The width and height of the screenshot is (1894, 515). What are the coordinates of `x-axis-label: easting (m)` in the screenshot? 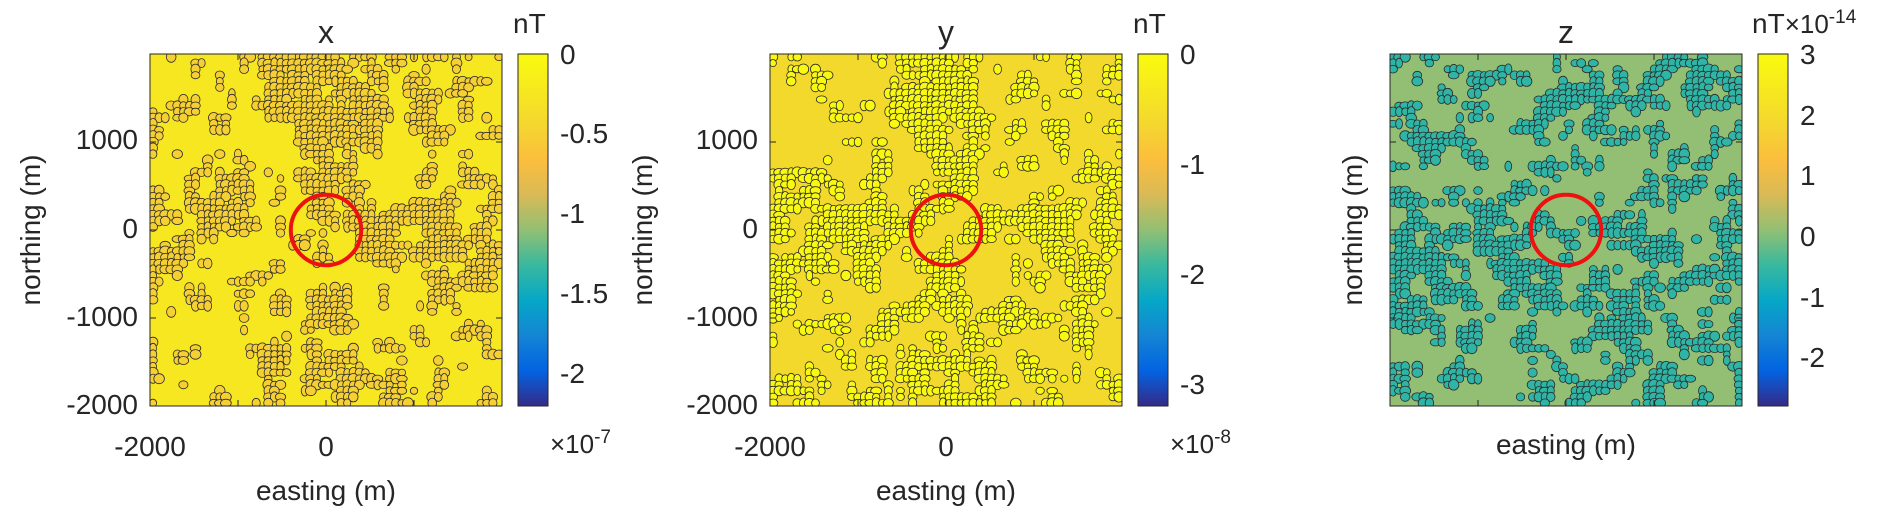 It's located at (1566, 444).